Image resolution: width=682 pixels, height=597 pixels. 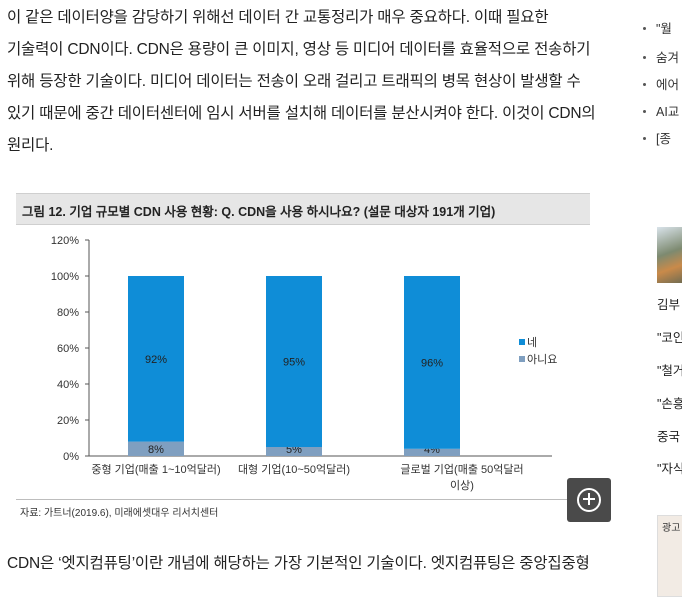 What do you see at coordinates (669, 255) in the screenshot?
I see `news-thumbnail` at bounding box center [669, 255].